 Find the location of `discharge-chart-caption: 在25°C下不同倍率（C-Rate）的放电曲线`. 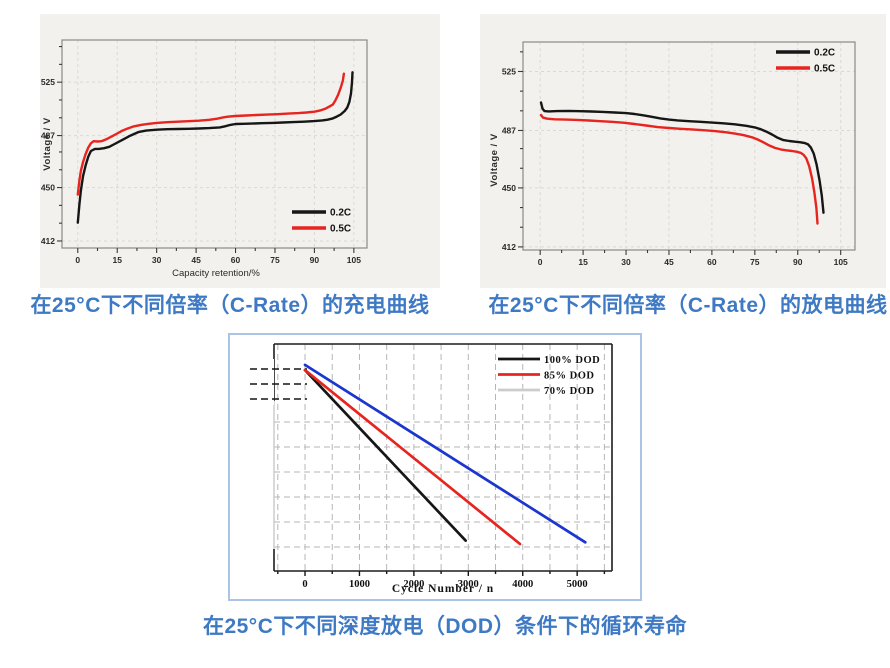

discharge-chart-caption: 在25°C下不同倍率（C-Rate）的放电曲线 is located at coordinates (688, 305).